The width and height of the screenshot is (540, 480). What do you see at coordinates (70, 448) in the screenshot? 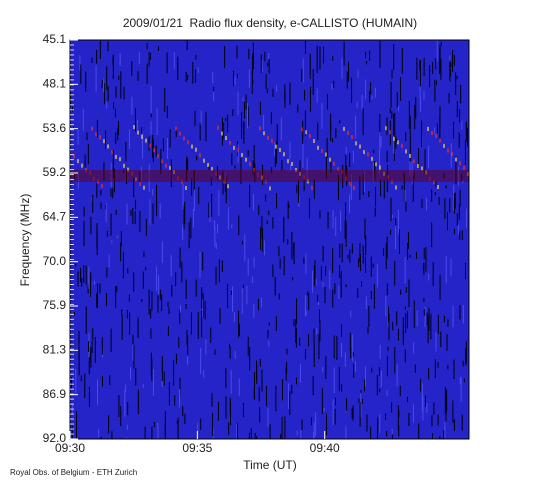
I see `x-tick-label: 09:30` at bounding box center [70, 448].